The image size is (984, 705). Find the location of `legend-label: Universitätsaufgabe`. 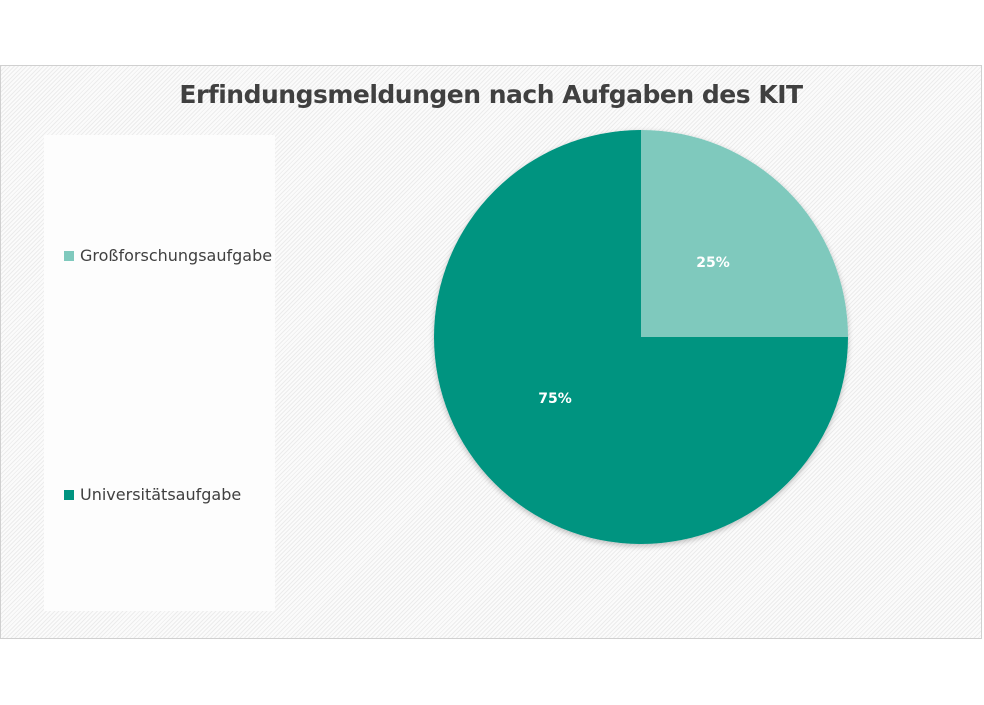

legend-label: Universitätsaufgabe is located at coordinates (161, 494).